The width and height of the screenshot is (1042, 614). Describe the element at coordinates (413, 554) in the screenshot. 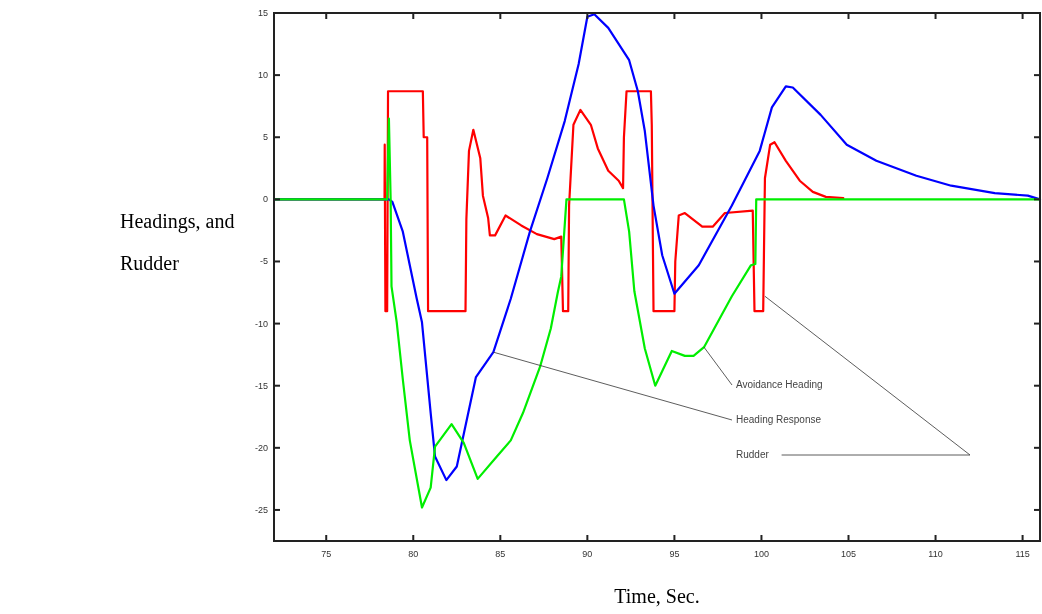

I see `x-tick-label: 80` at that location.